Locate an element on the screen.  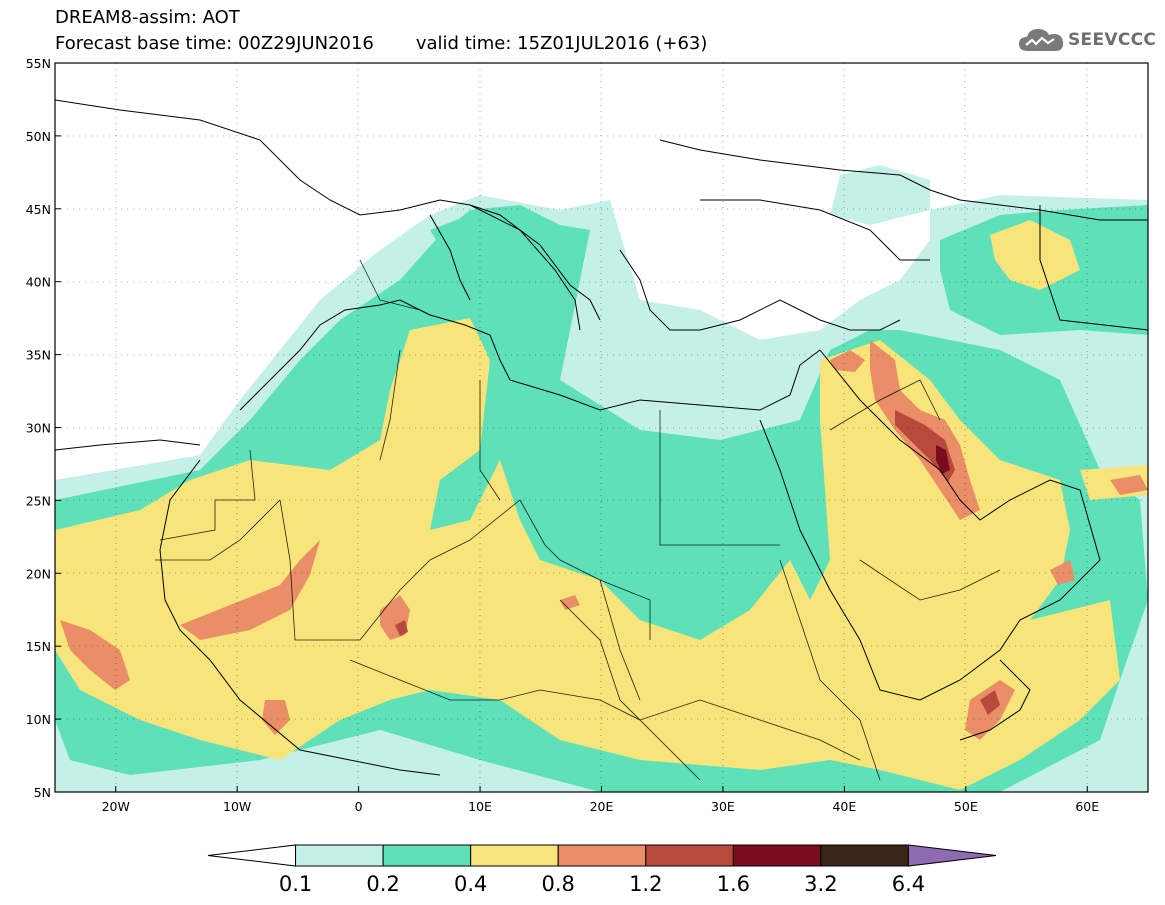
lon-tick-label: 40E is located at coordinates (844, 806).